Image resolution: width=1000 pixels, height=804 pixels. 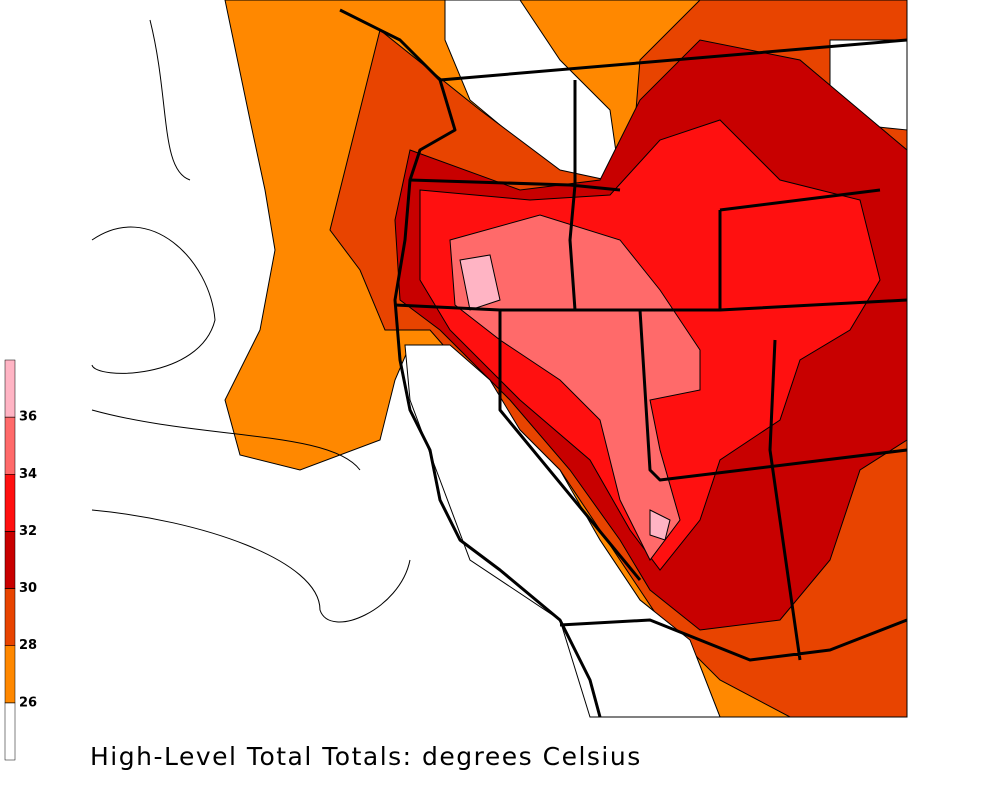 What do you see at coordinates (28, 417) in the screenshot?
I see `legend-tick-label: 36` at bounding box center [28, 417].